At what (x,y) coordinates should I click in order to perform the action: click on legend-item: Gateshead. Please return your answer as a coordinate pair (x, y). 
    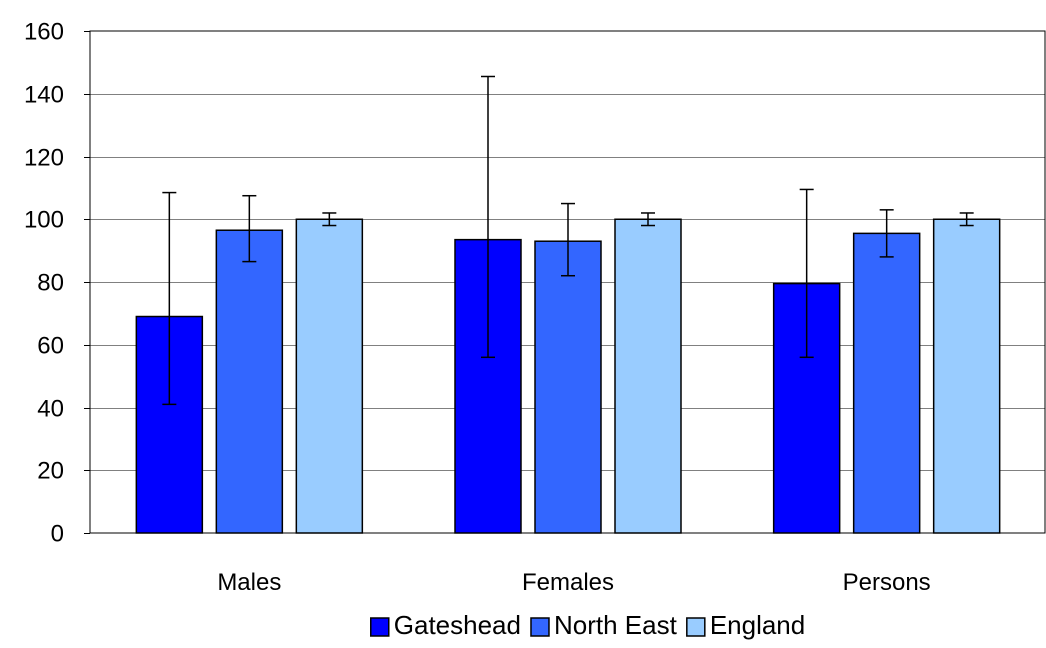
    Looking at the image, I should click on (445, 625).